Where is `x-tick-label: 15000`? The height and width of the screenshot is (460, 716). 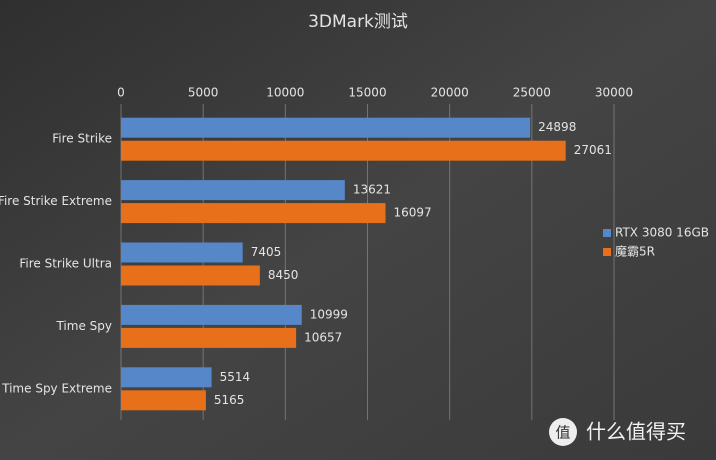 x-tick-label: 15000 is located at coordinates (367, 93).